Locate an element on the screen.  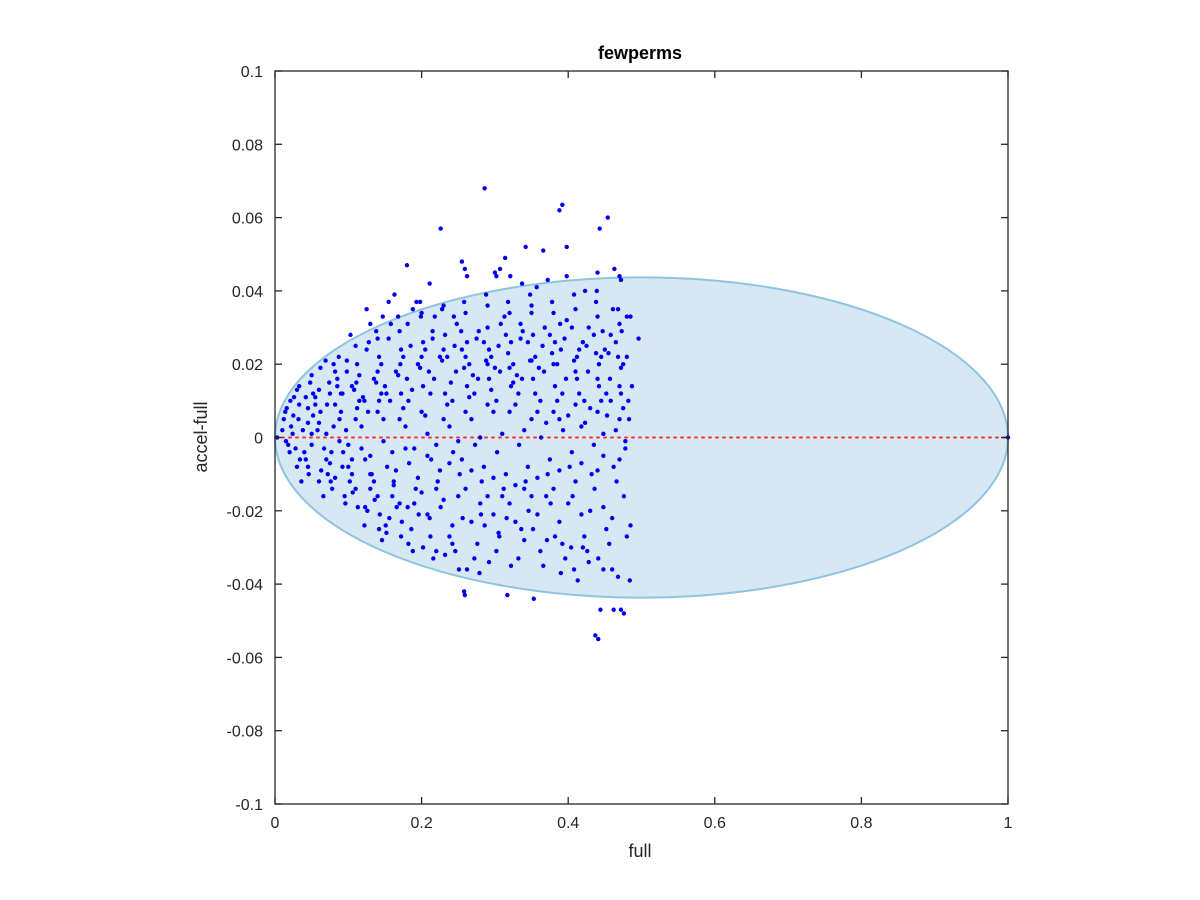
y-tick-label: -0.08 is located at coordinates (245, 732).